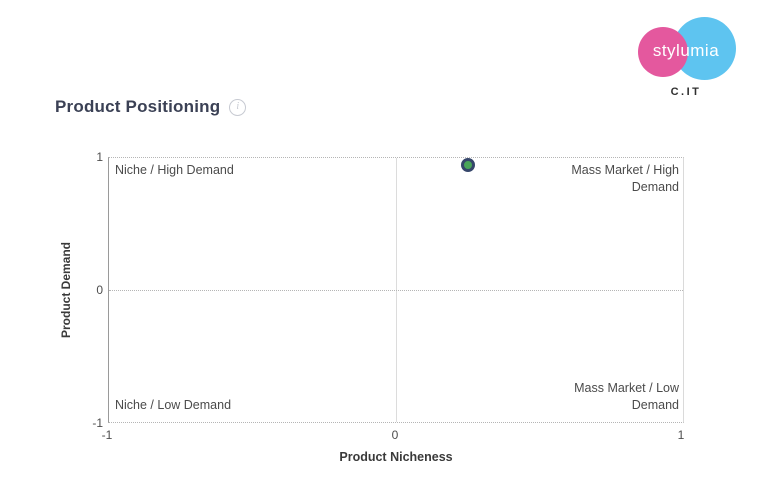 The height and width of the screenshot is (496, 768). Describe the element at coordinates (681, 435) in the screenshot. I see `x-tick-1: 1` at that location.